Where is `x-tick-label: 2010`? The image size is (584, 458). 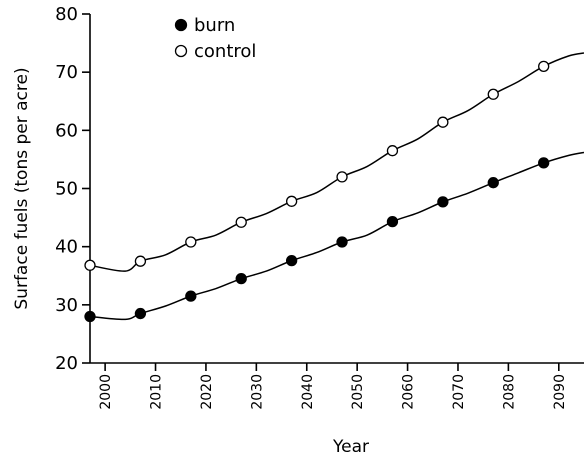 x-tick-label: 2010 is located at coordinates (157, 392).